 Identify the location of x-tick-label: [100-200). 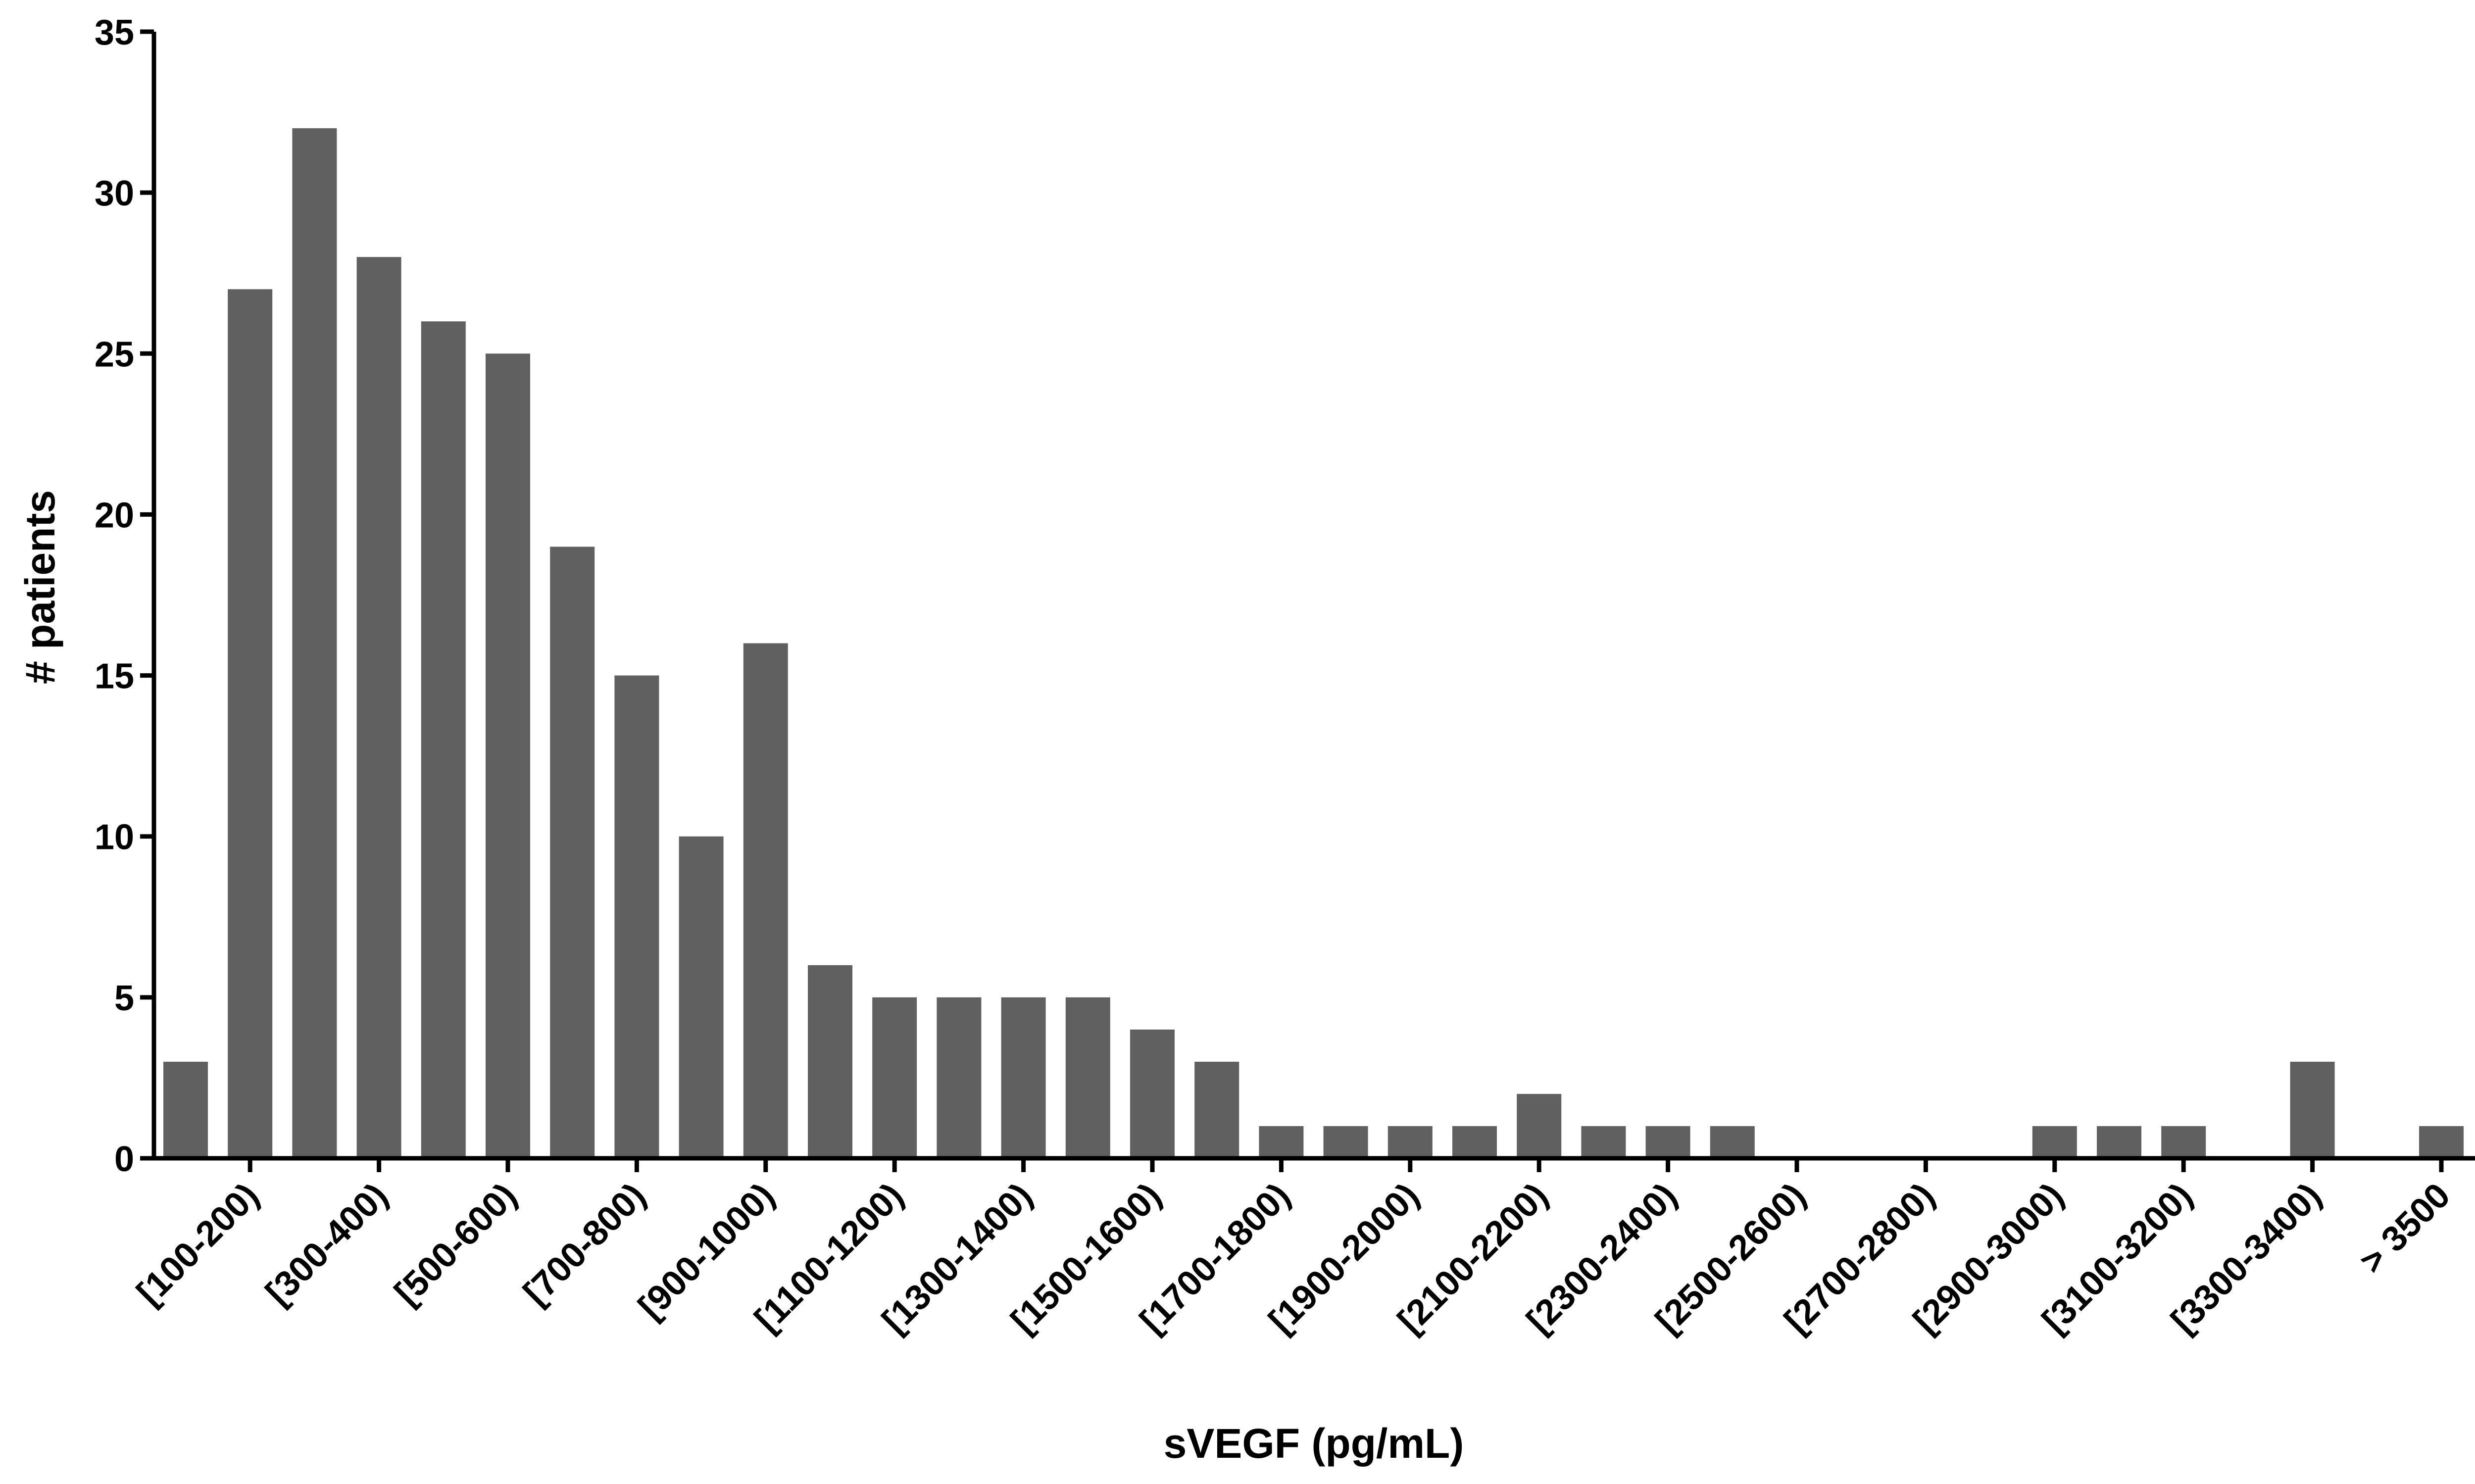
(197, 1244).